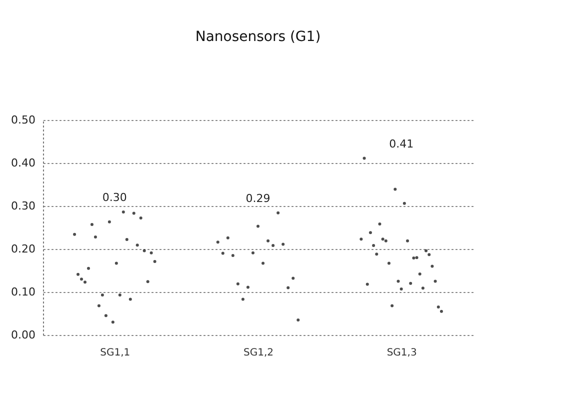 The image size is (563, 417). I want to click on y-tick-label: 0.50, so click(23, 120).